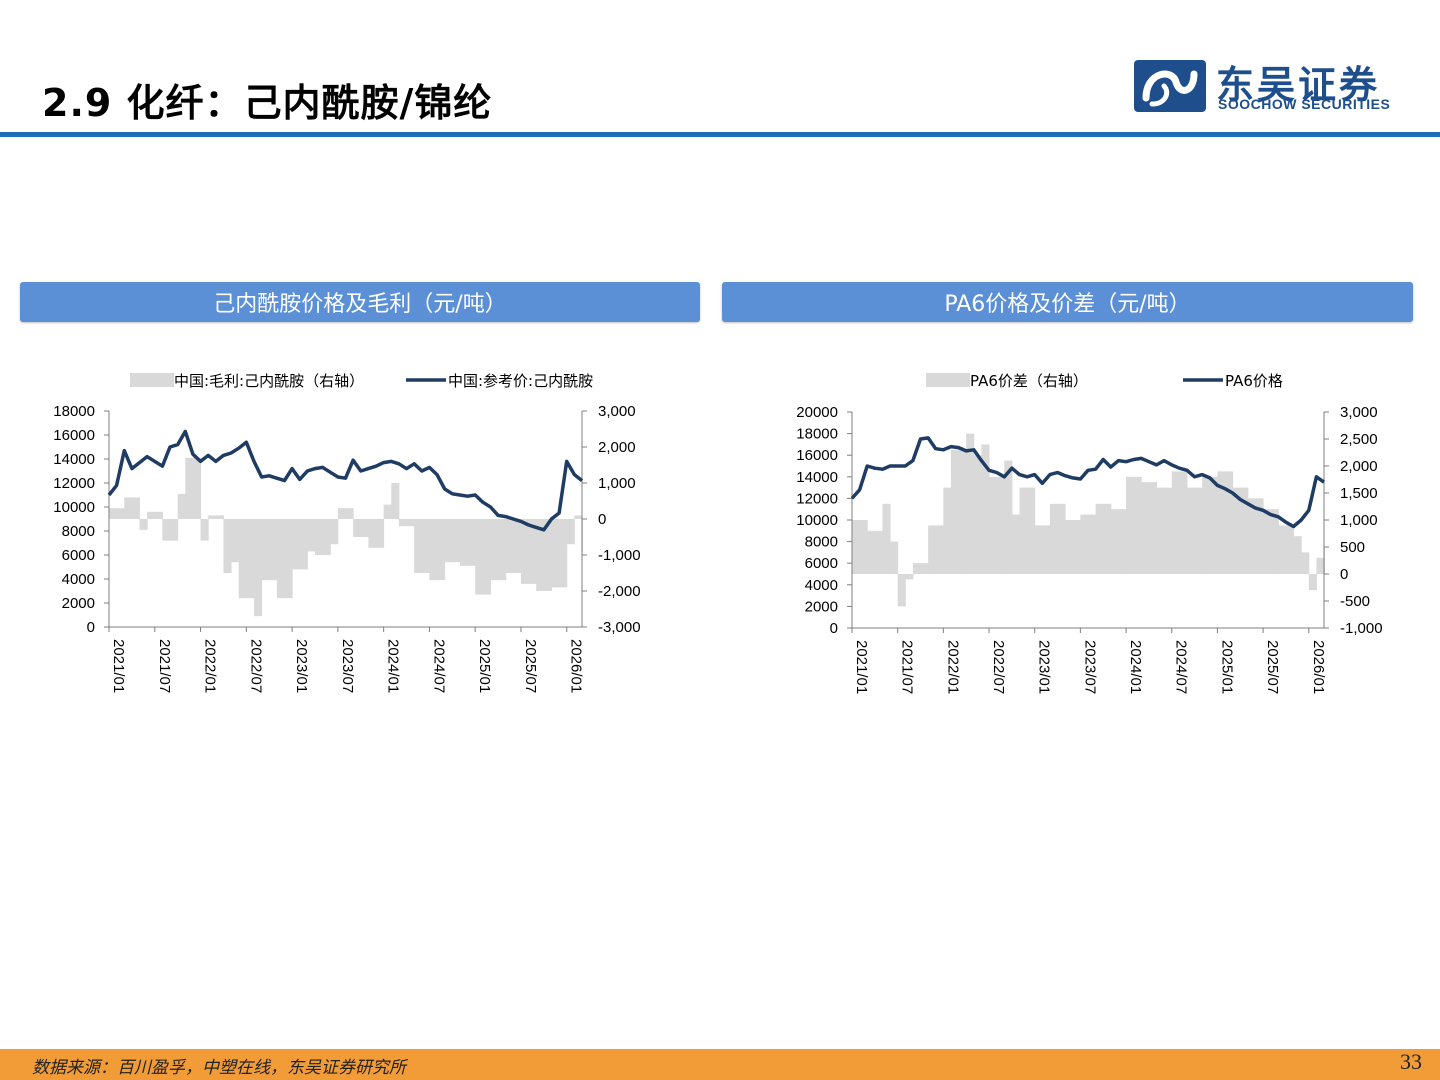 The height and width of the screenshot is (1080, 1440). I want to click on chart2-left-tick-label: 18000, so click(817, 434).